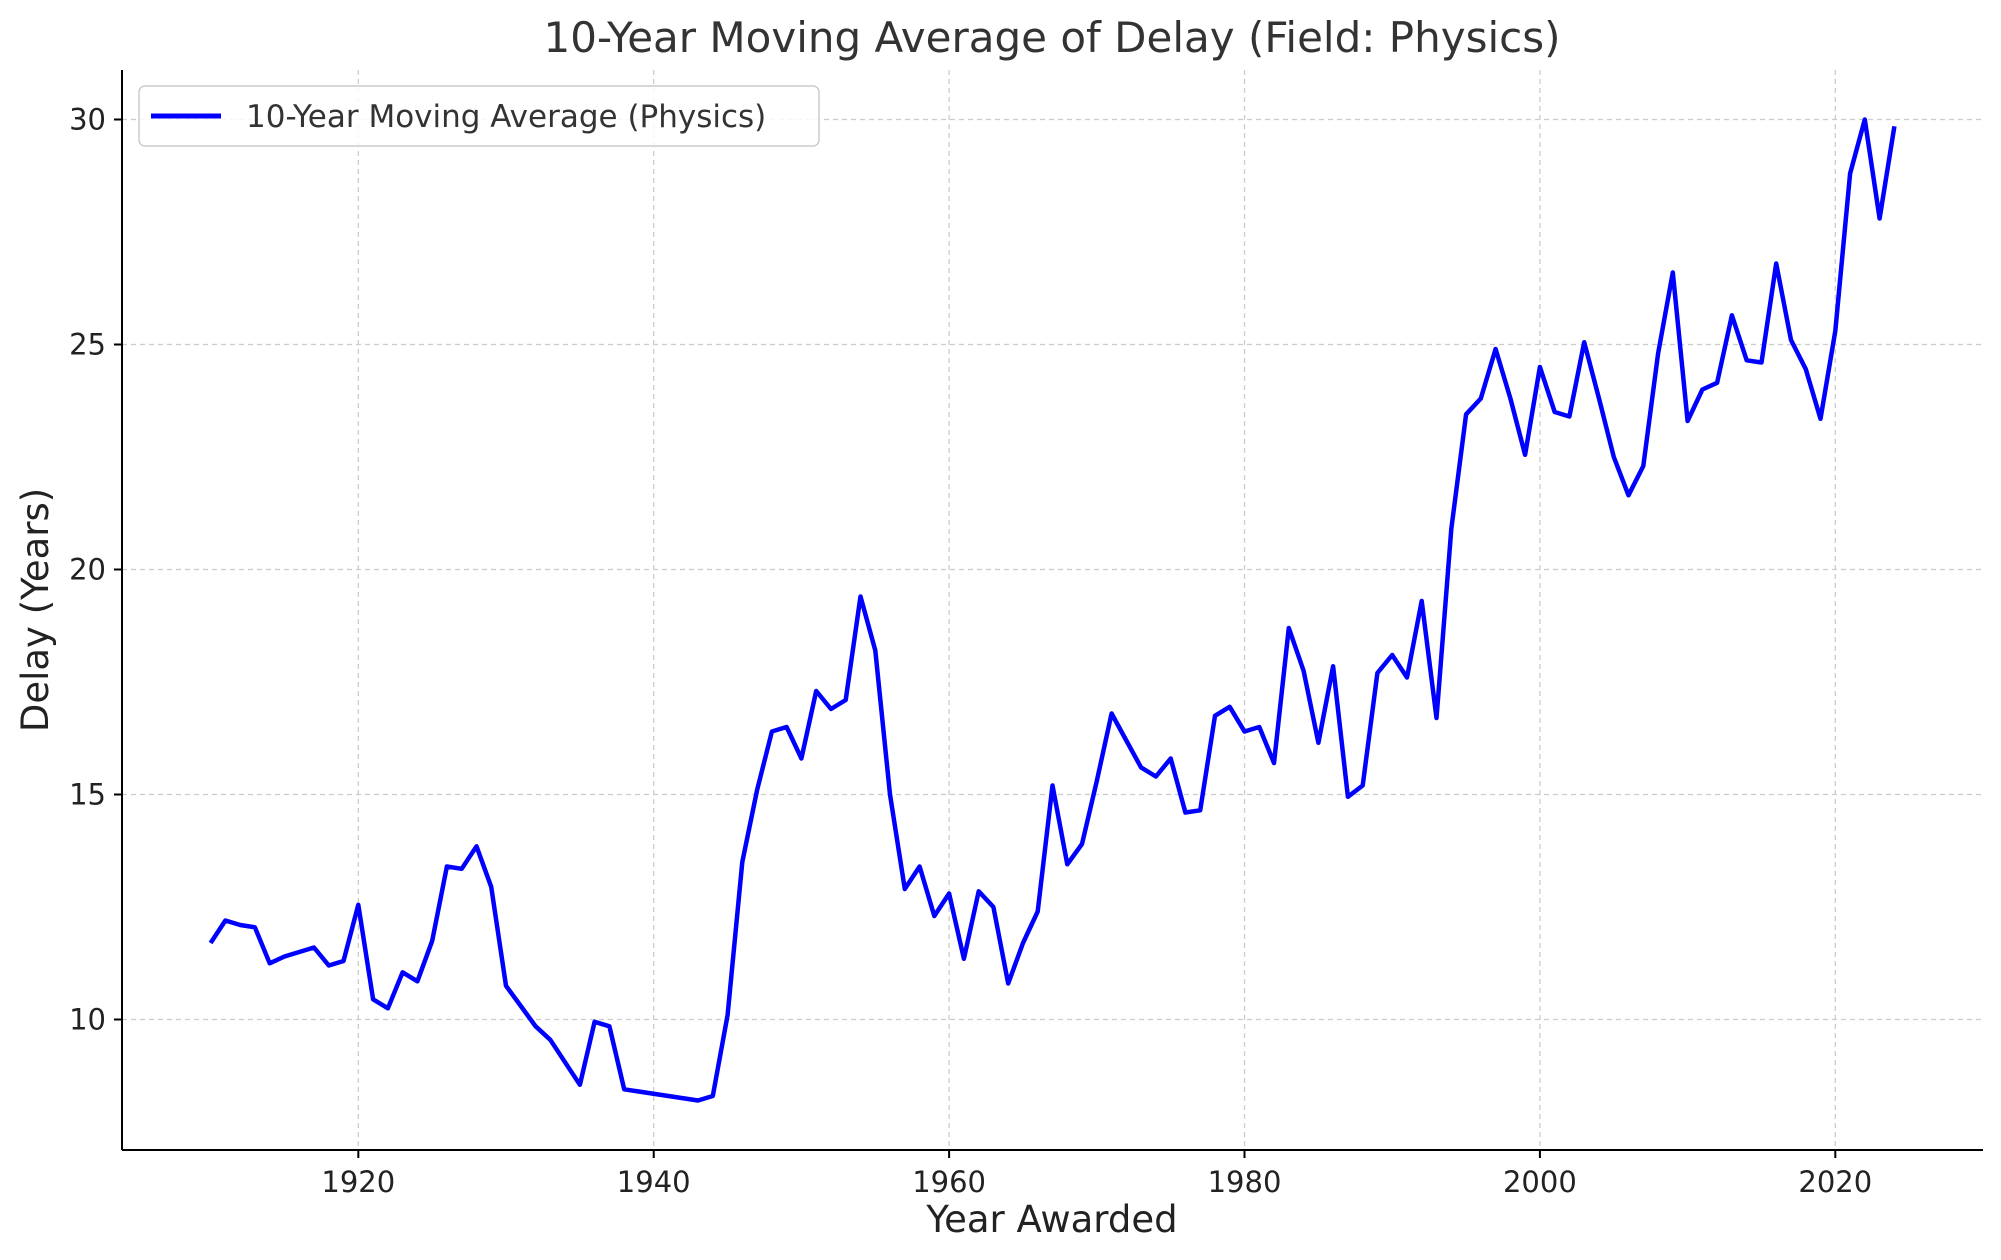 This screenshot has width=2001, height=1260. What do you see at coordinates (87, 795) in the screenshot?
I see `y-tick-label: 15` at bounding box center [87, 795].